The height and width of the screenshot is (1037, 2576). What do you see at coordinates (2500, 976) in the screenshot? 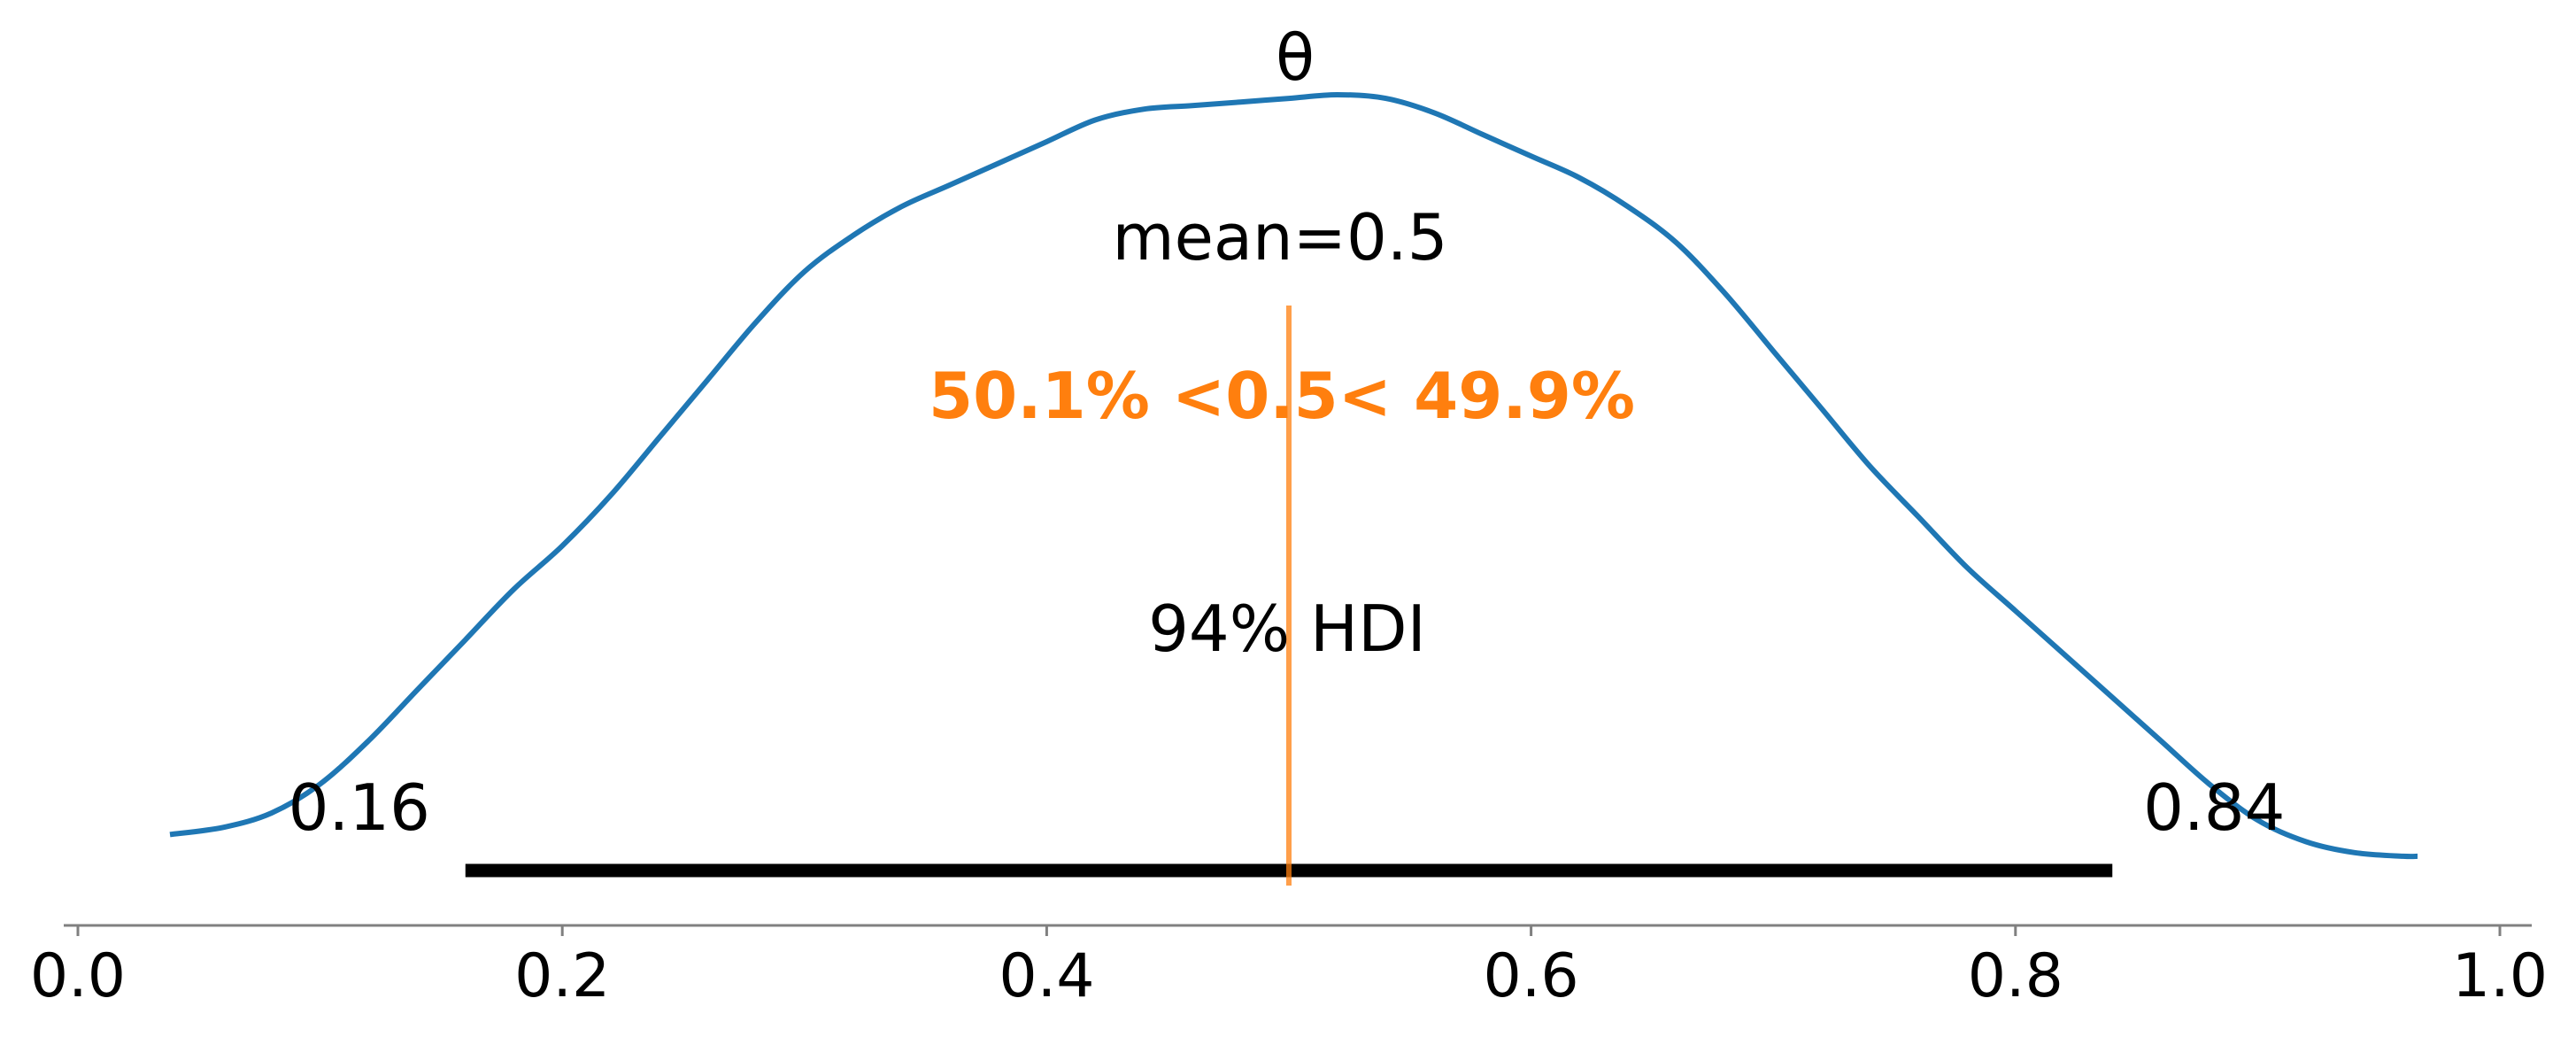
I see `x-tick-label: 1.0` at bounding box center [2500, 976].